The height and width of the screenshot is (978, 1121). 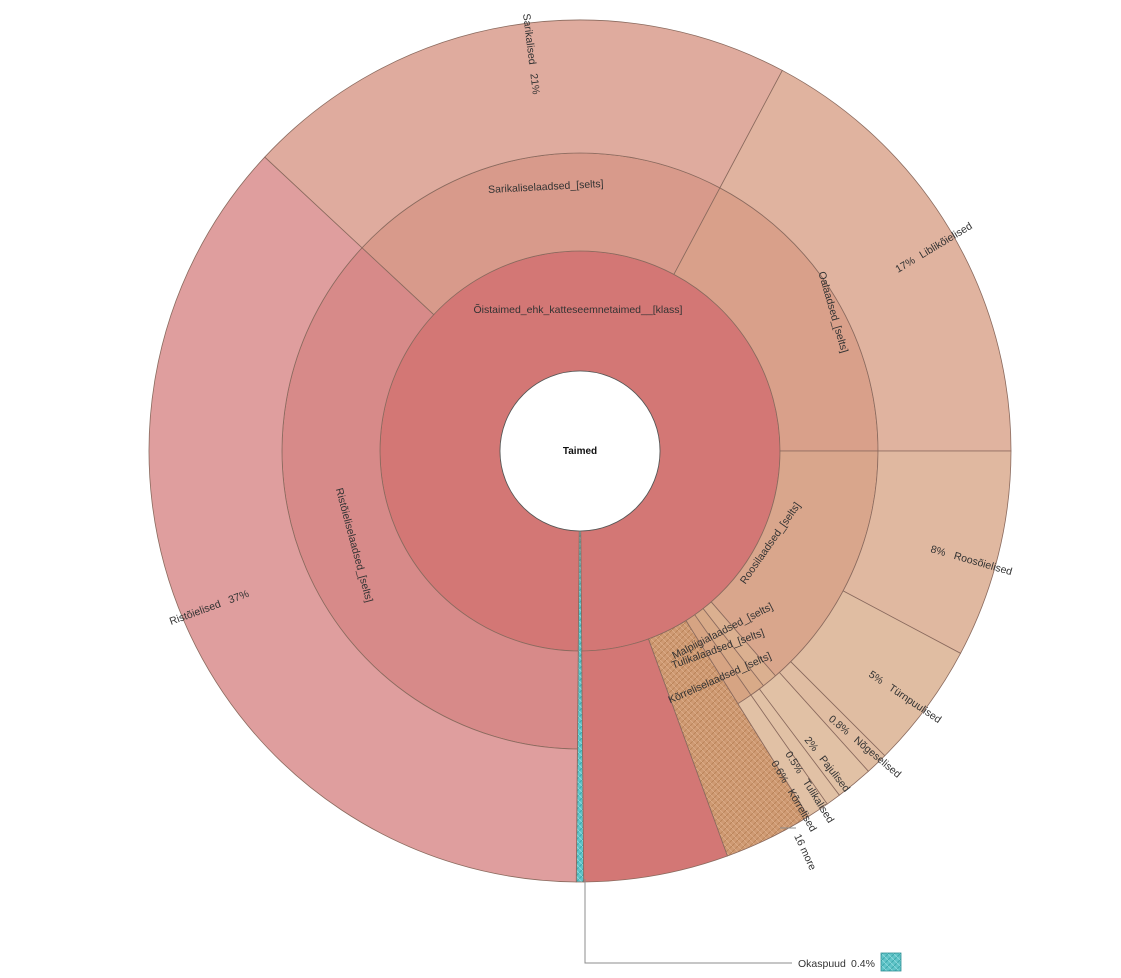 I want to click on center-hole, so click(x=580, y=451).